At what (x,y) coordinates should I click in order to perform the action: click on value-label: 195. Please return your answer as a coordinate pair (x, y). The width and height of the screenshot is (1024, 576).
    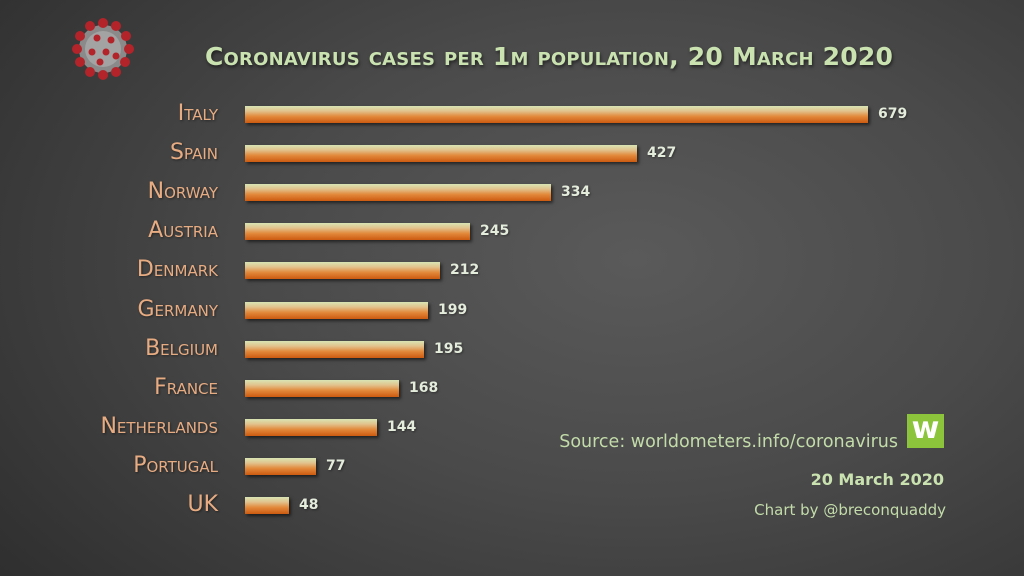
    Looking at the image, I should click on (449, 348).